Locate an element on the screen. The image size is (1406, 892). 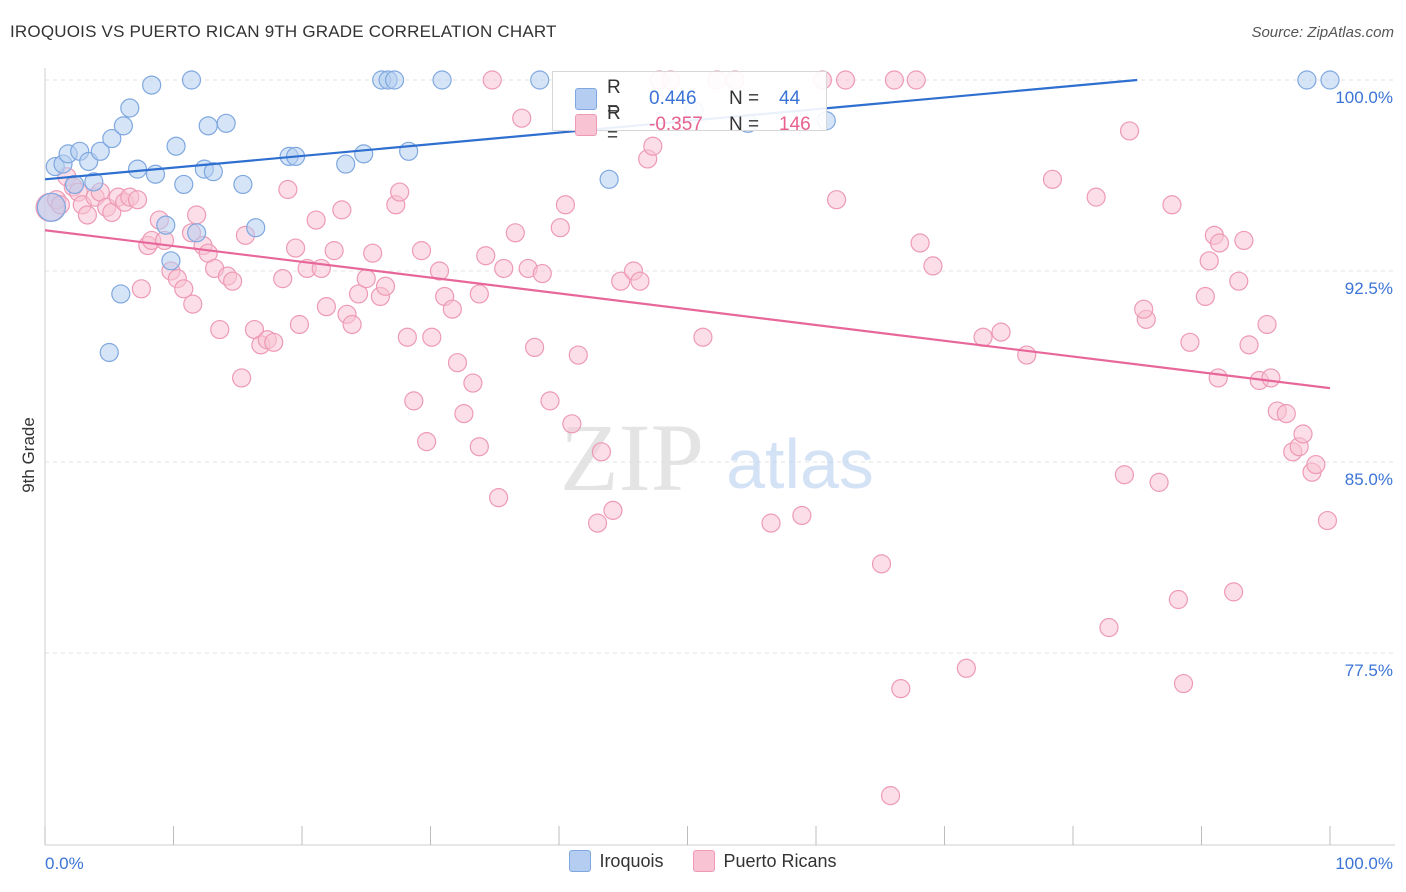
puerto-ricans-n-value: 146 is located at coordinates (795, 124).